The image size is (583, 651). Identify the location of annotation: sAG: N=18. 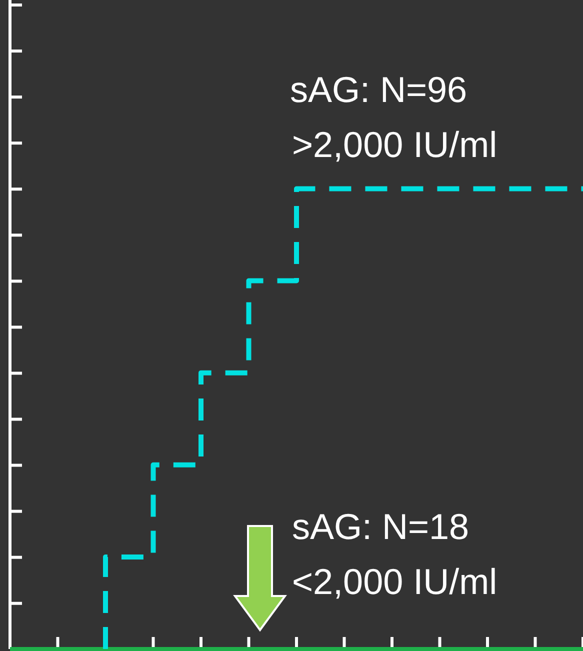
(381, 526).